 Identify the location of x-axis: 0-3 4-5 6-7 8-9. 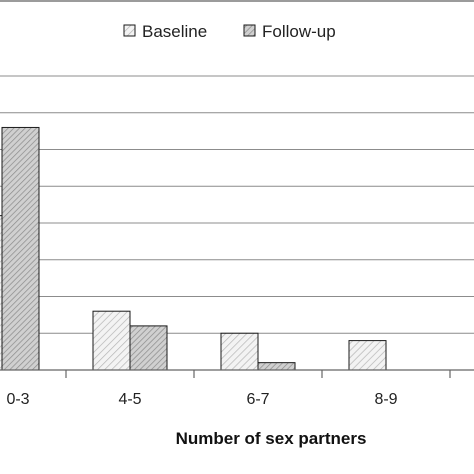
(237, 388).